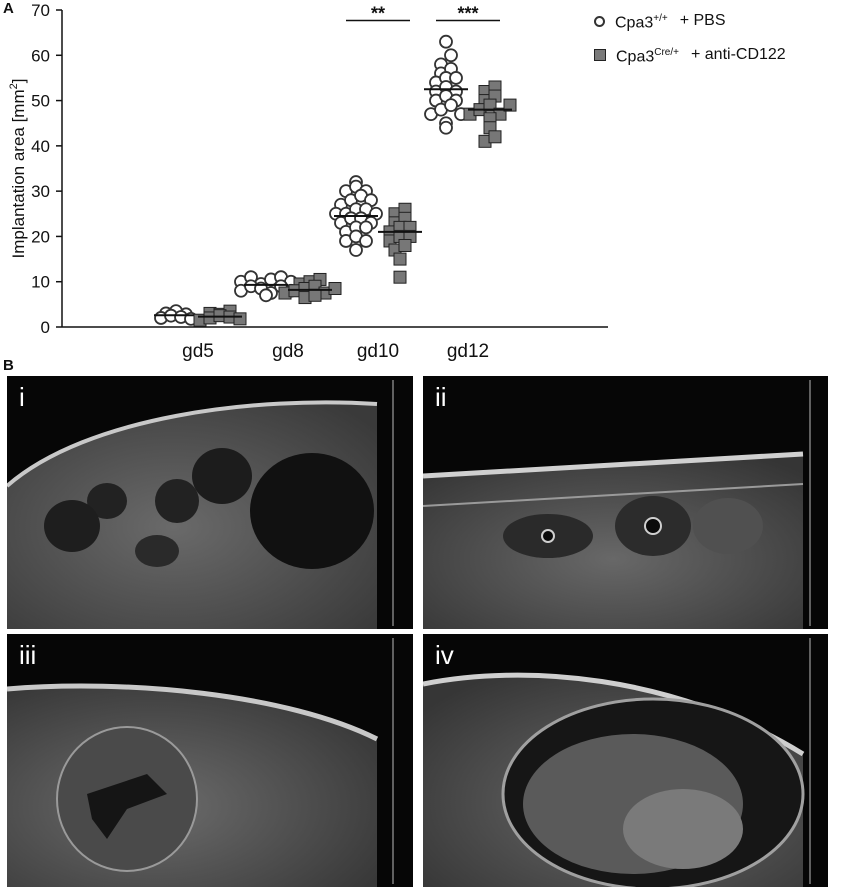  Describe the element at coordinates (468, 351) in the screenshot. I see `x-category-label: gd12` at that location.